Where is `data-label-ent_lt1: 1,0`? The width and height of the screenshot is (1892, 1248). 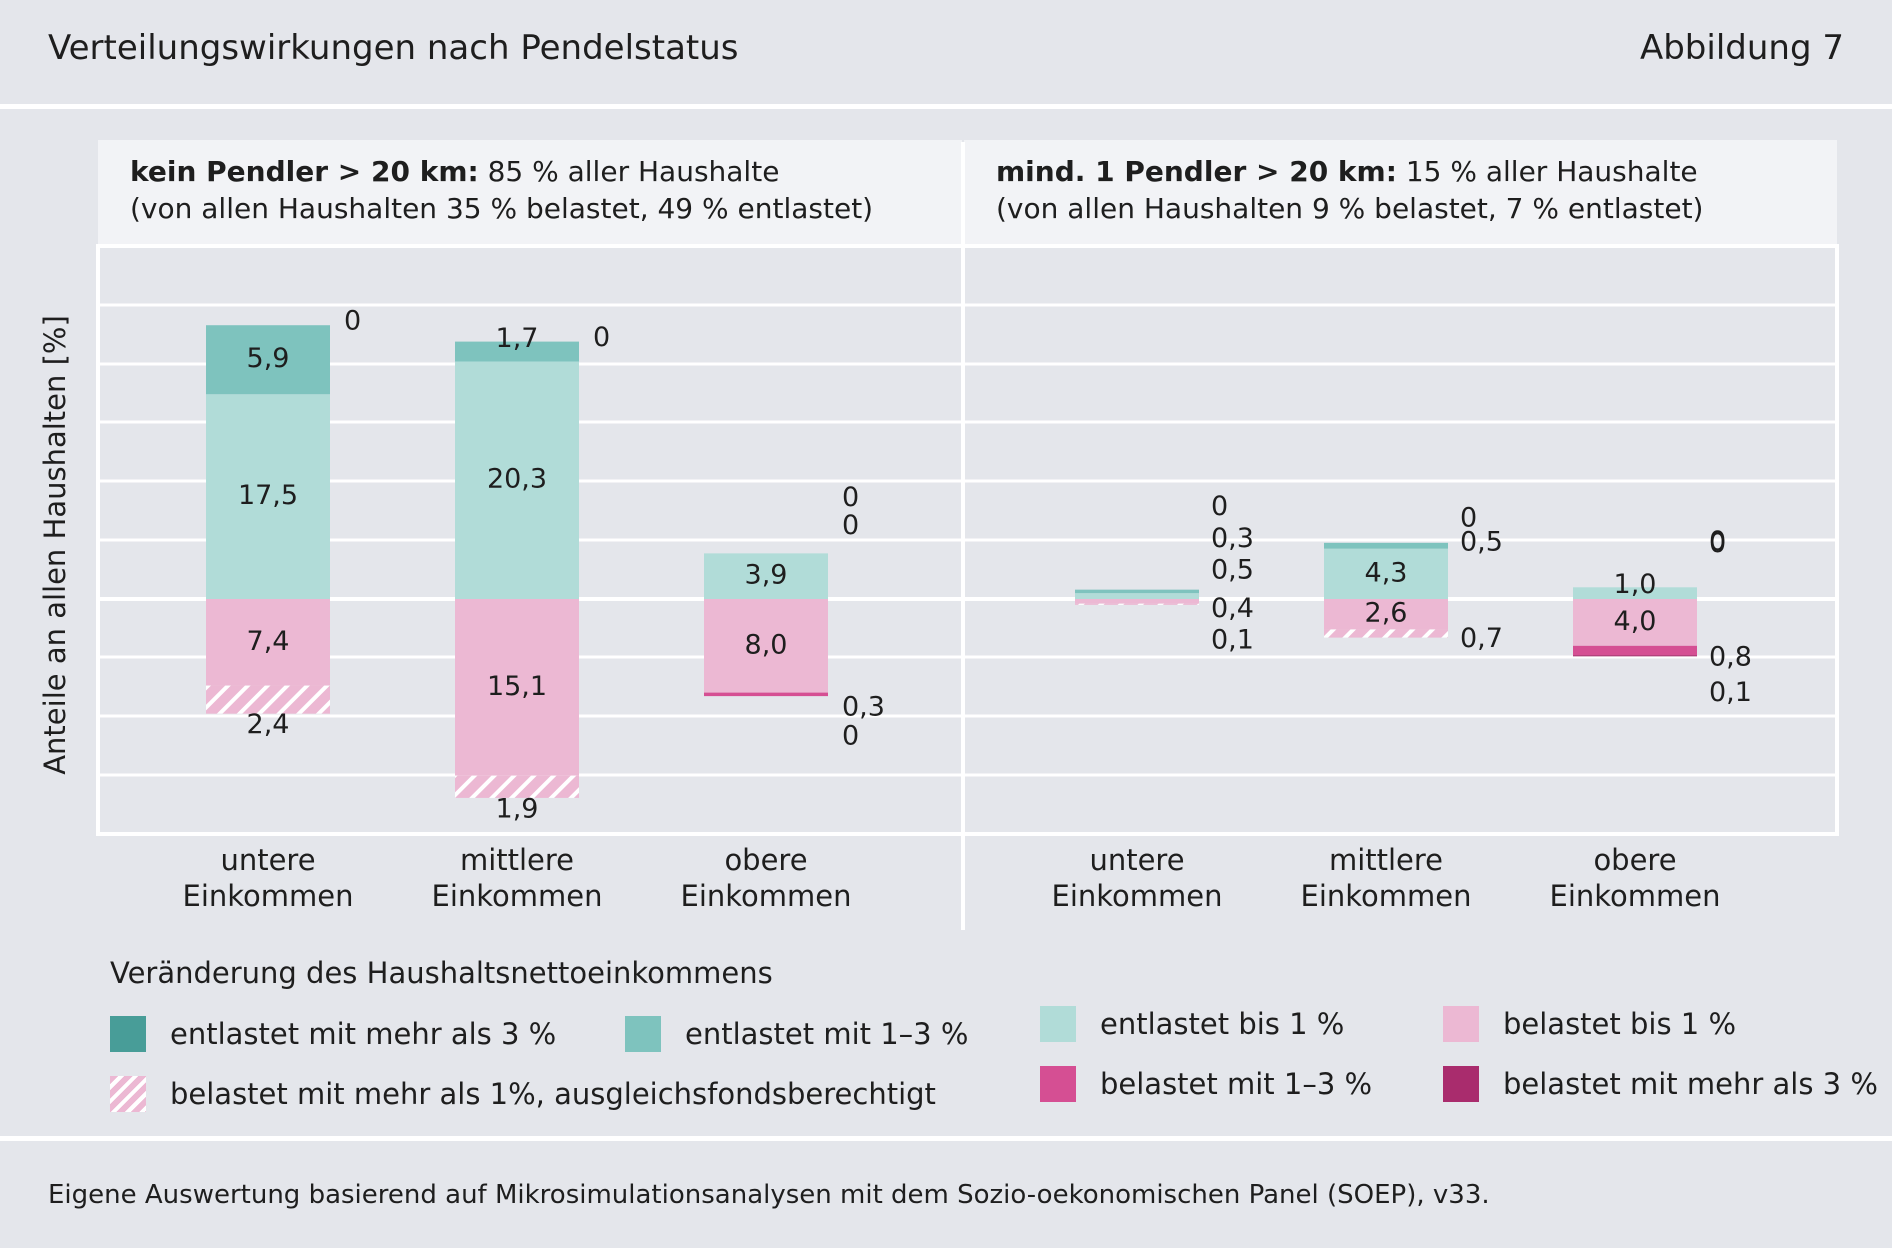 data-label-ent_lt1: 1,0 is located at coordinates (1635, 584).